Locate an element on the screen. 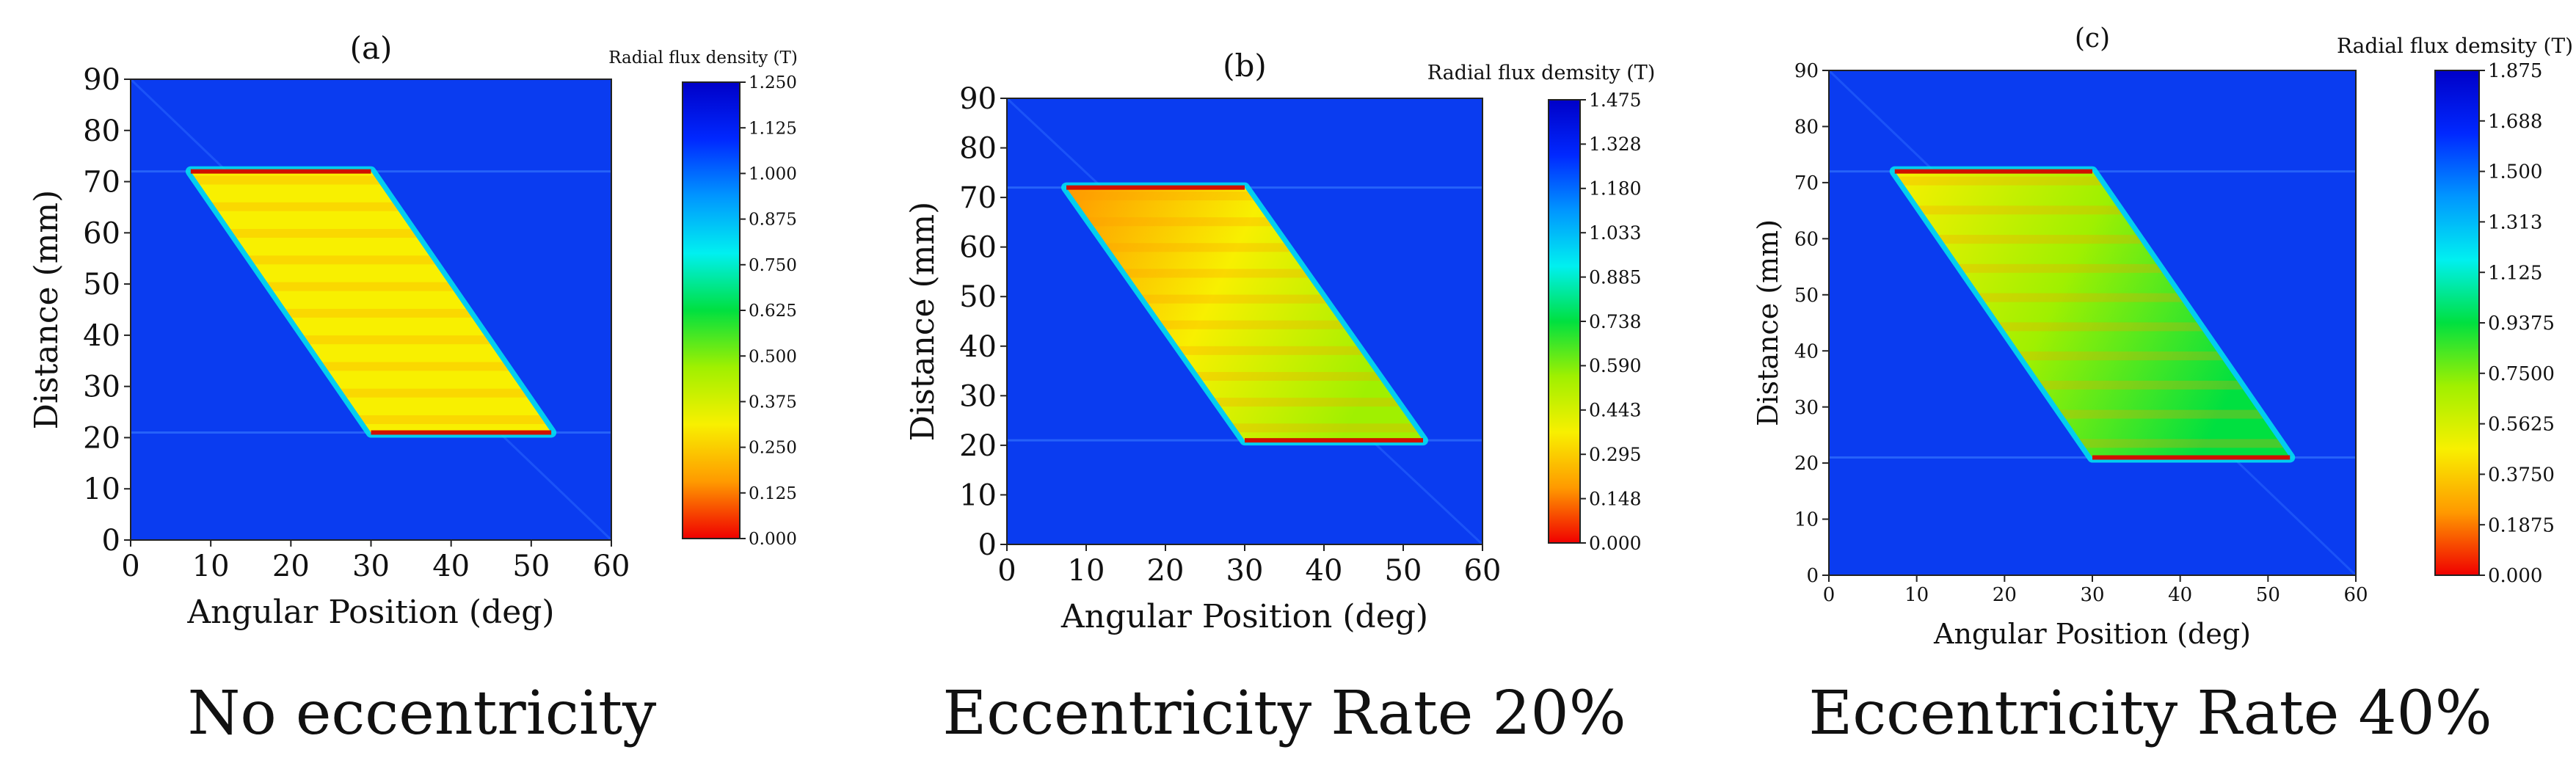  colorbar-tick-label: 1.875 is located at coordinates (2515, 71).